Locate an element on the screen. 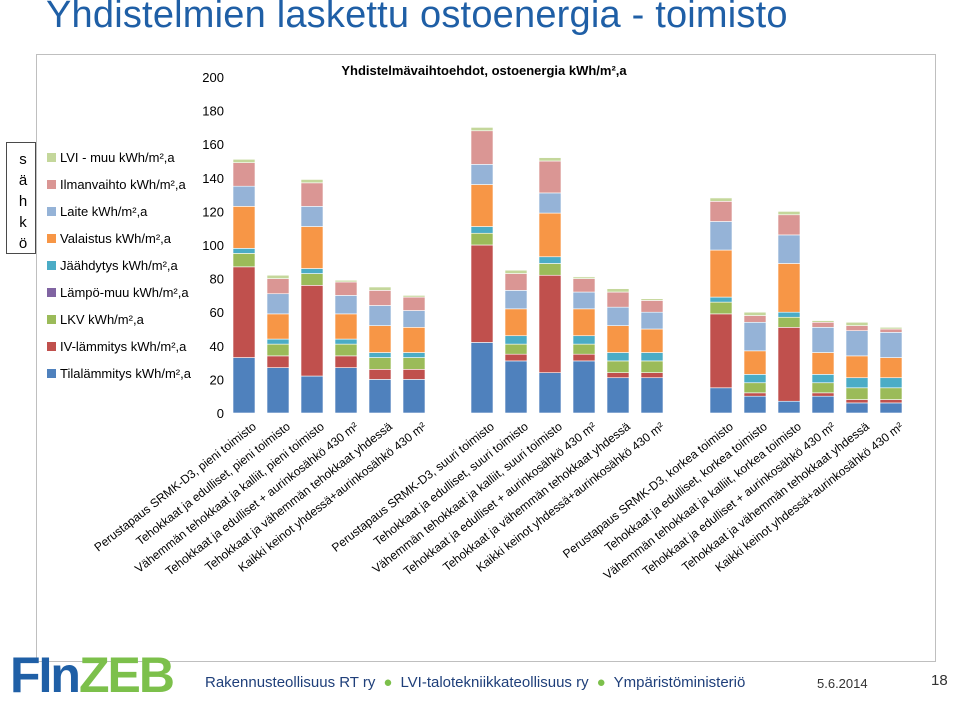  legend-vertical-letter: s is located at coordinates (23, 159).